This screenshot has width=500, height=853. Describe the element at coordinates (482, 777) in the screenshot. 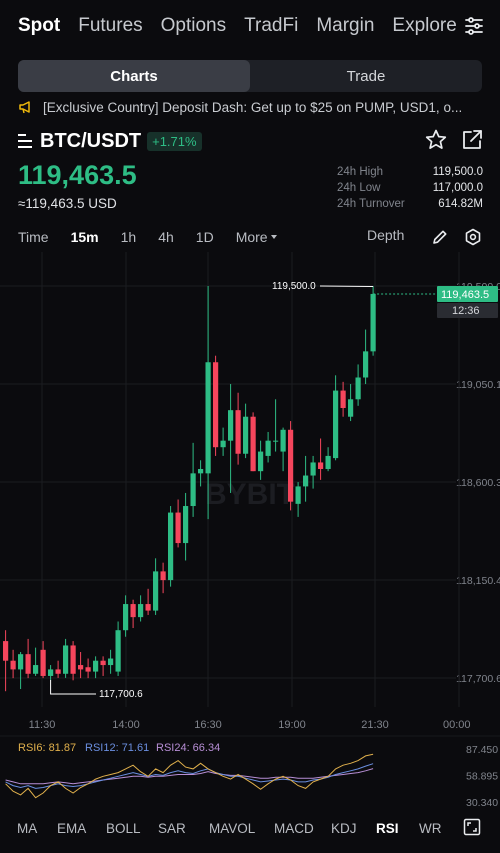

I see `rsi-axis-label: 58.895` at that location.